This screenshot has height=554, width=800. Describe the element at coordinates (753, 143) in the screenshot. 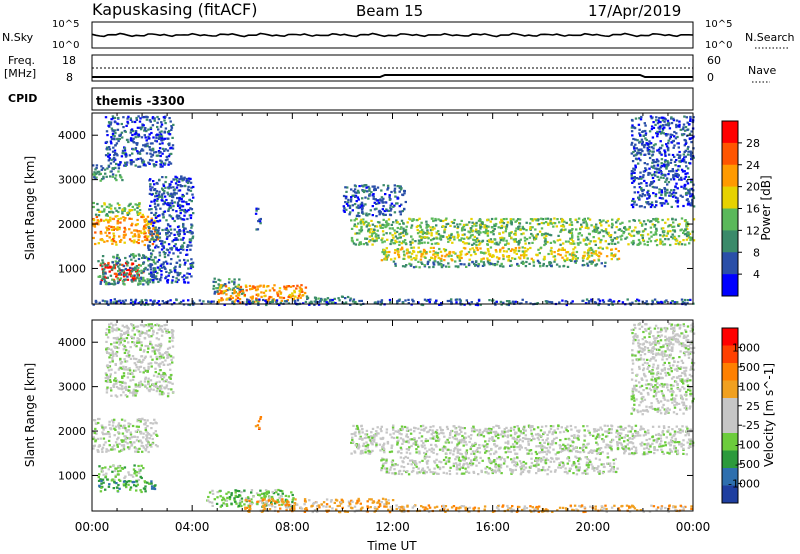

I see `colorbar-tick-label: 28` at that location.